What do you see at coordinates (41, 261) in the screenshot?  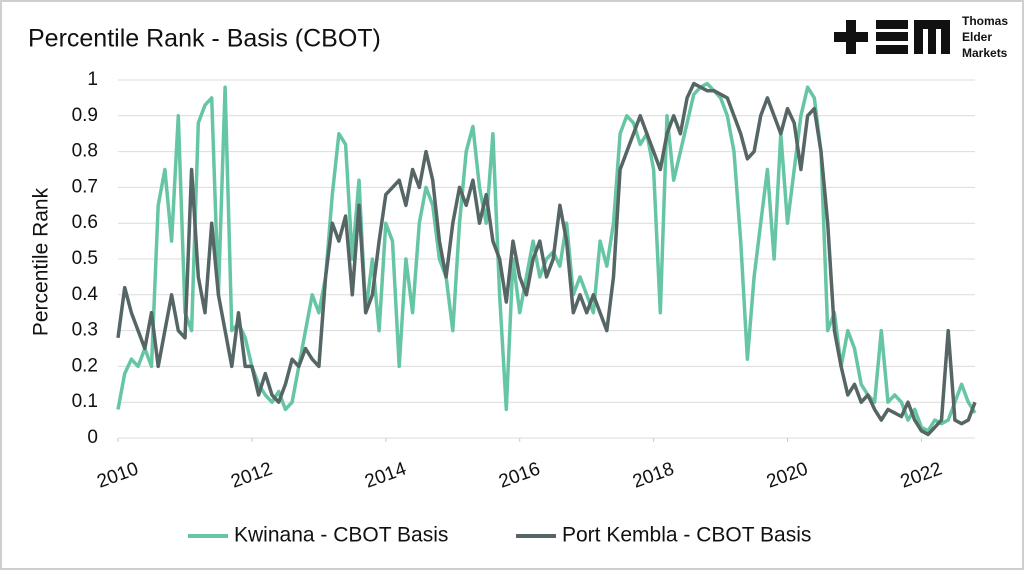 I see `y-axis-label: Percentile Rank` at bounding box center [41, 261].